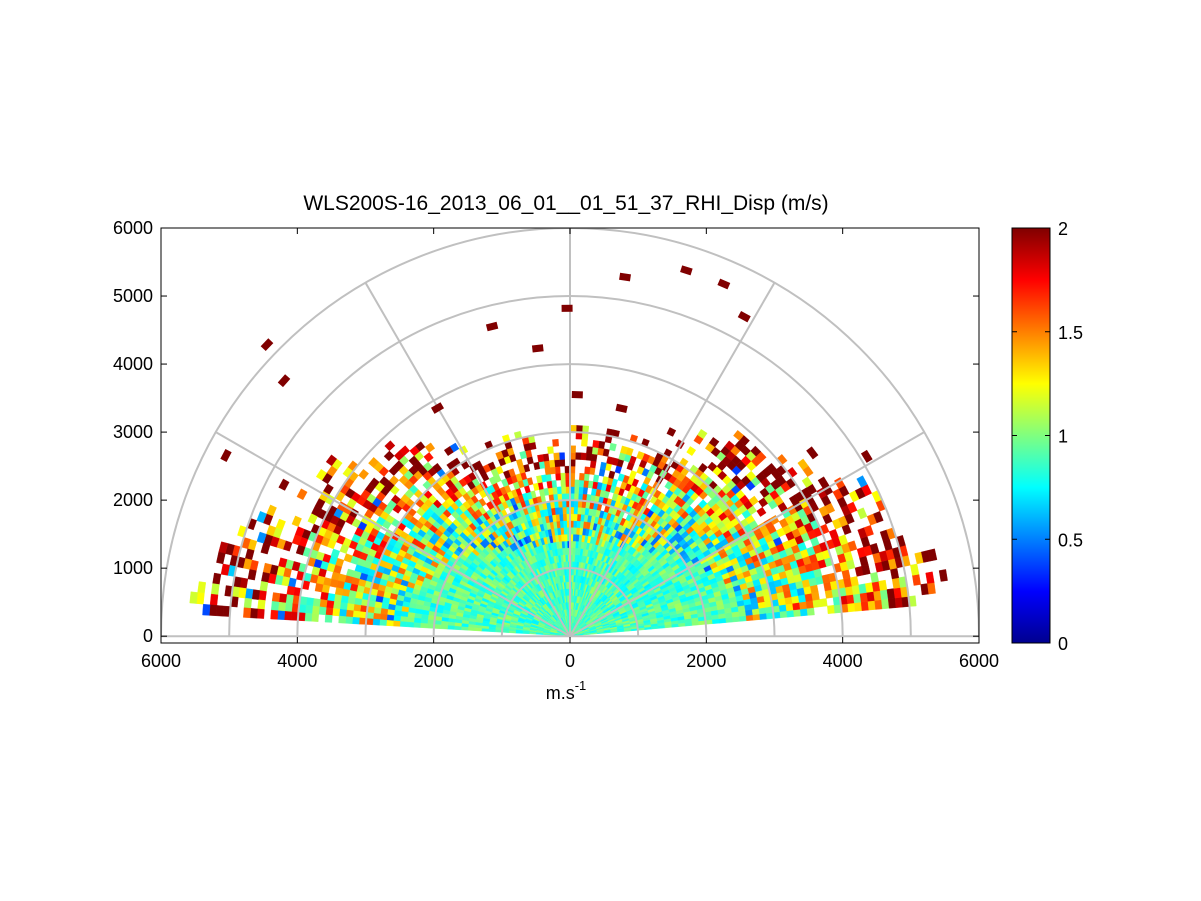 The height and width of the screenshot is (901, 1201). I want to click on x-tick-label: 2000, so click(706, 661).